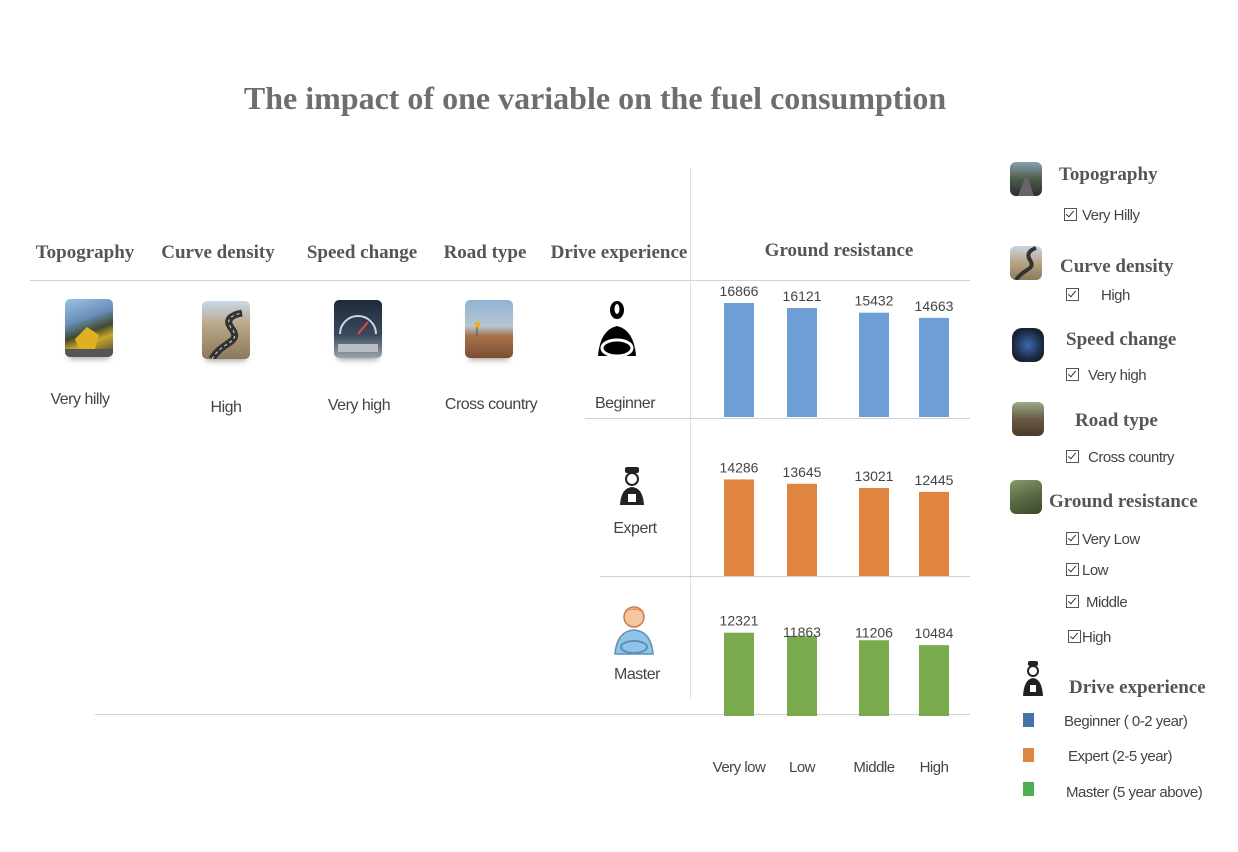 This screenshot has width=1238, height=852. I want to click on data-label-expert-3: 12445, so click(934, 480).